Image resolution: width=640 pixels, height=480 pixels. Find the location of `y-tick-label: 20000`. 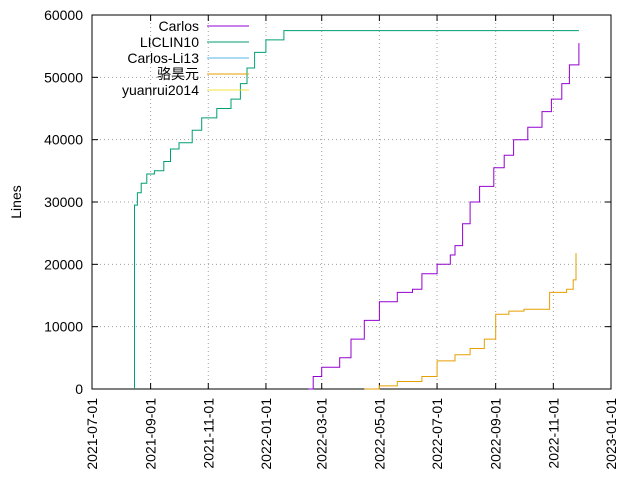

y-tick-label: 20000 is located at coordinates (63, 264).